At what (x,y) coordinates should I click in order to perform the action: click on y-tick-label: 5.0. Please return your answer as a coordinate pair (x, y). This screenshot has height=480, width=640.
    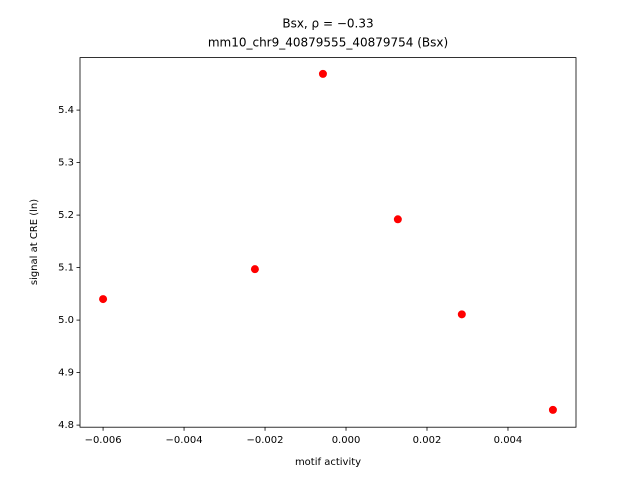
    Looking at the image, I should click on (66, 320).